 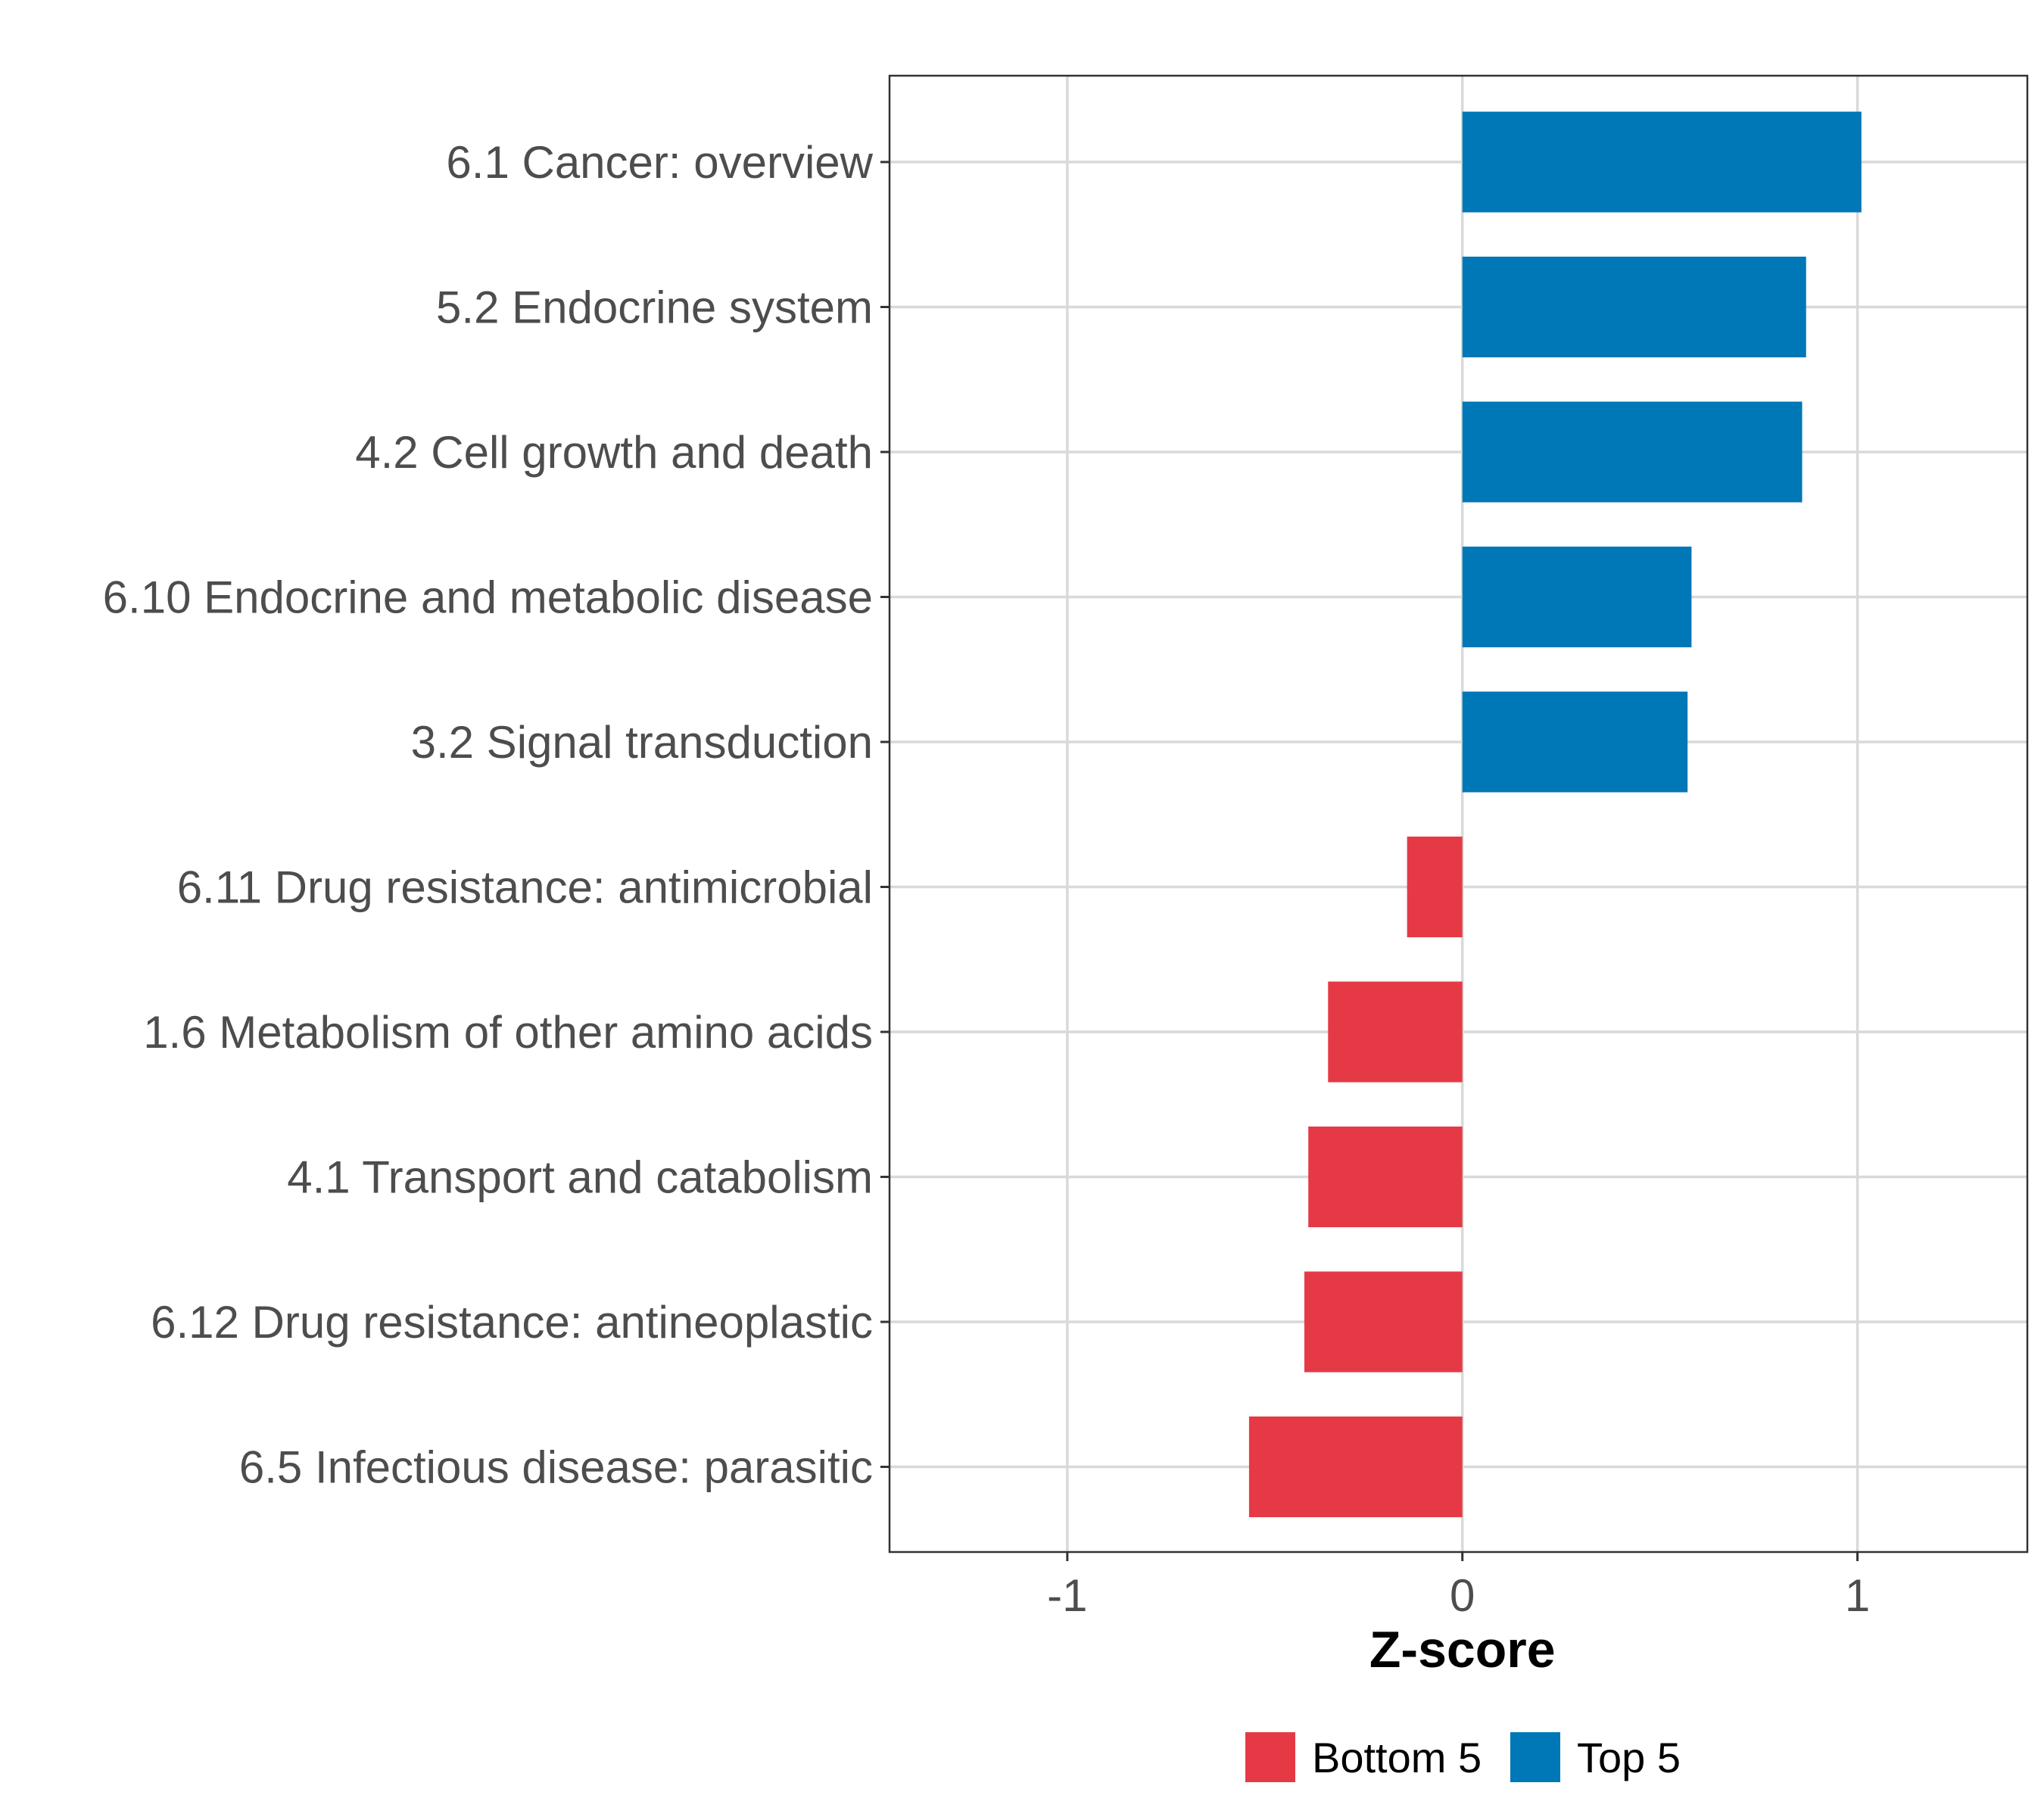 What do you see at coordinates (580, 1177) in the screenshot?
I see `y-tick-label: 4.1 Transport and catabolism` at bounding box center [580, 1177].